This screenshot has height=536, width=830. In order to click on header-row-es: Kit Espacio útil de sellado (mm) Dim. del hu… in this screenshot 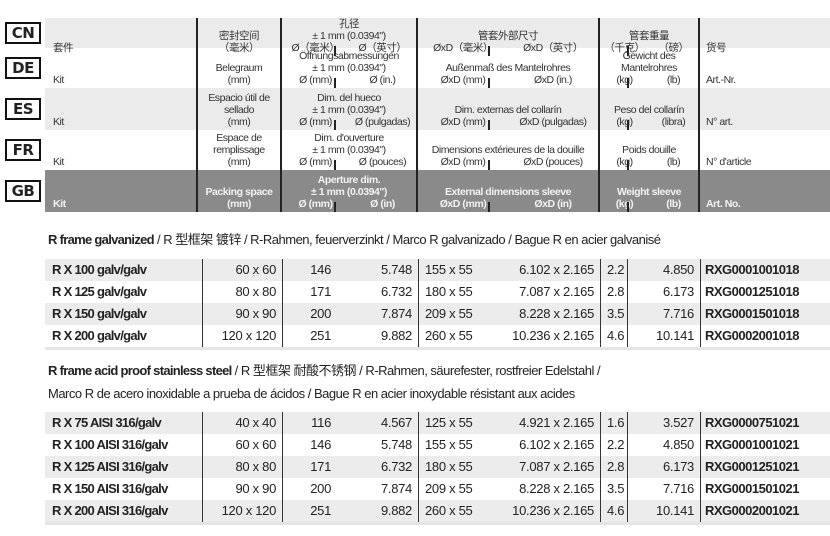, I will do `click(437, 109)`.